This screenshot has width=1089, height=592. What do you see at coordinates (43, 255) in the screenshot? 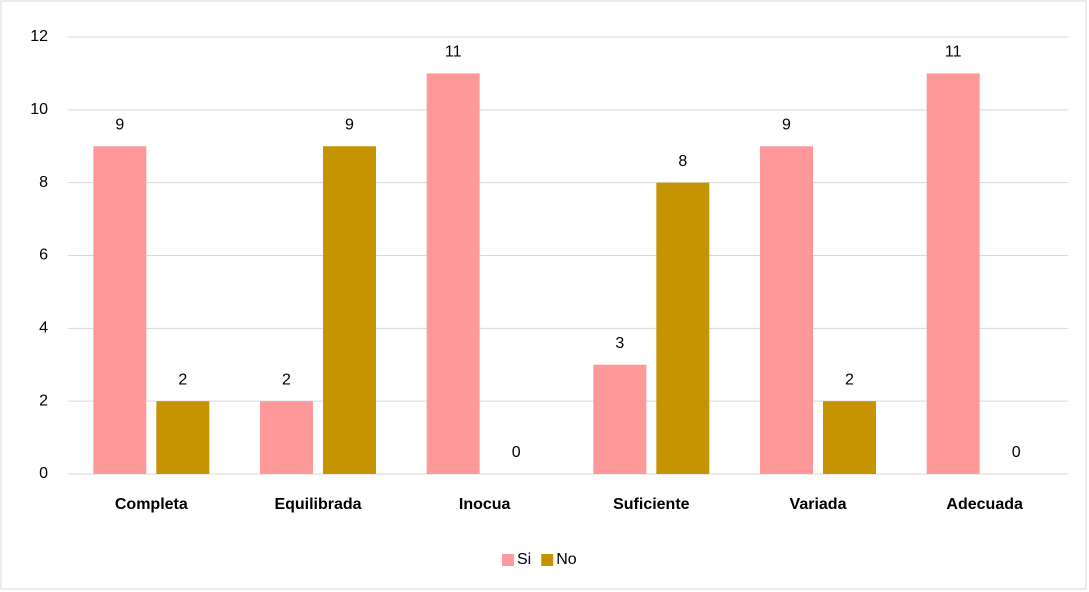
I see `y-tick-label: 6` at bounding box center [43, 255].